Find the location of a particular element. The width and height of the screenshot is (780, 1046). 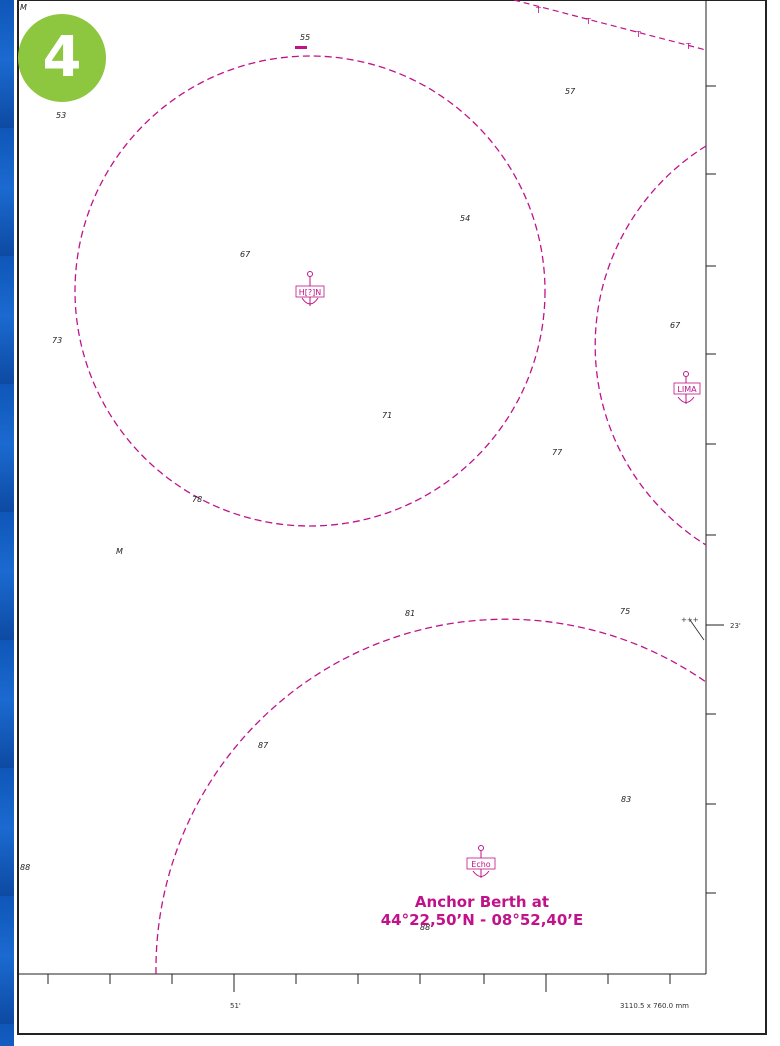

berth-label-box-hotel is located at coordinates (310, 291).